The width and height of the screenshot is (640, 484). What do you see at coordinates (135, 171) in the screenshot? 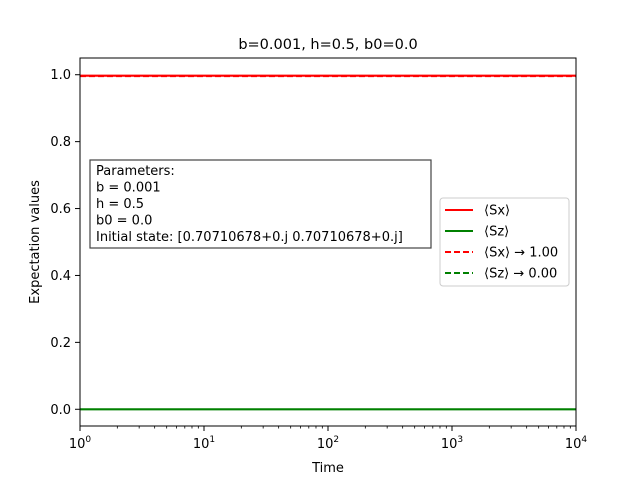
I see `parameters-line-0: Parameters:` at bounding box center [135, 171].